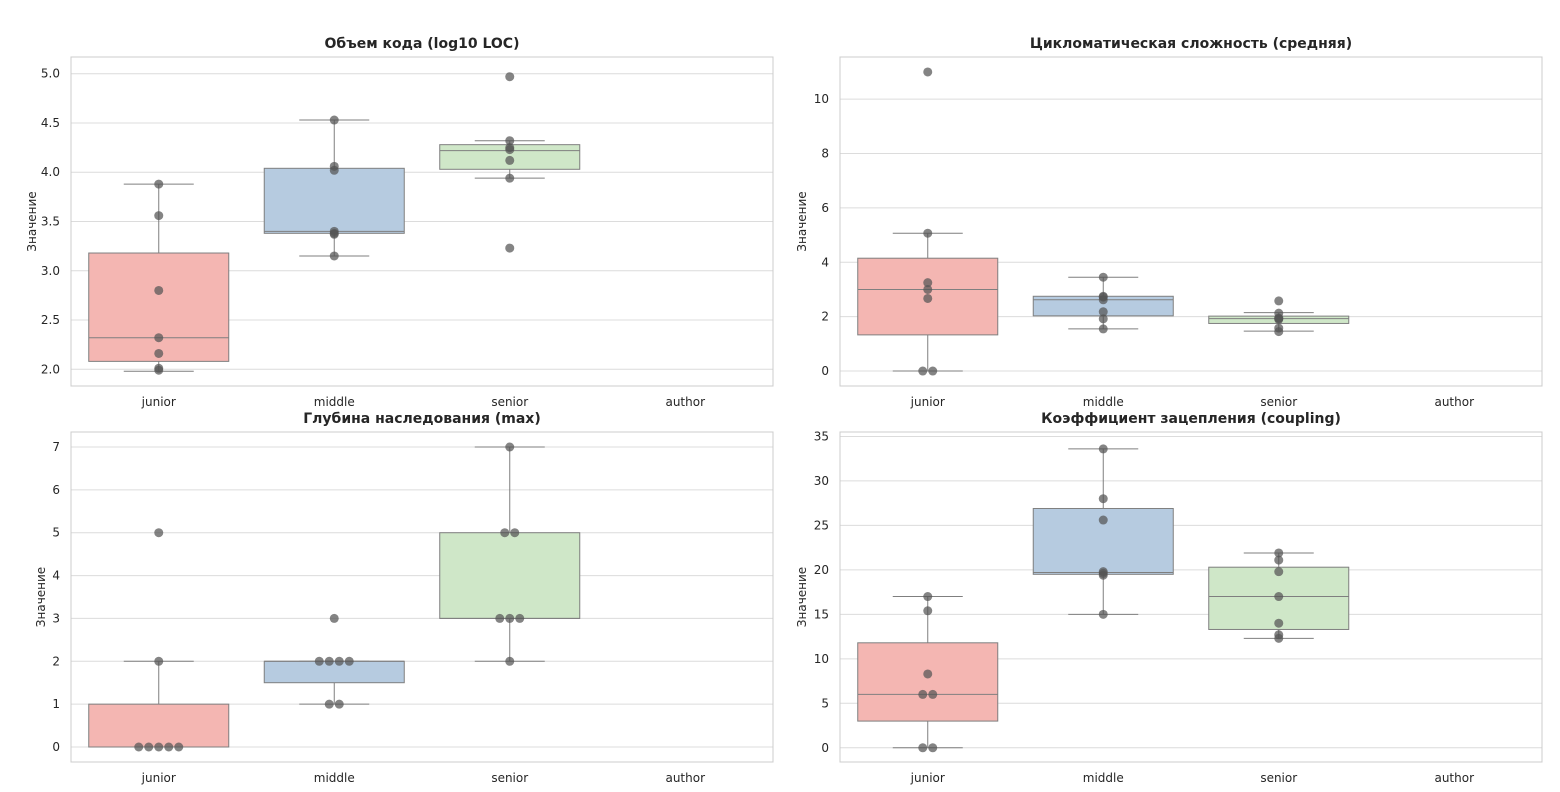  I want to click on y-tick-label: 2.5, so click(50, 320).